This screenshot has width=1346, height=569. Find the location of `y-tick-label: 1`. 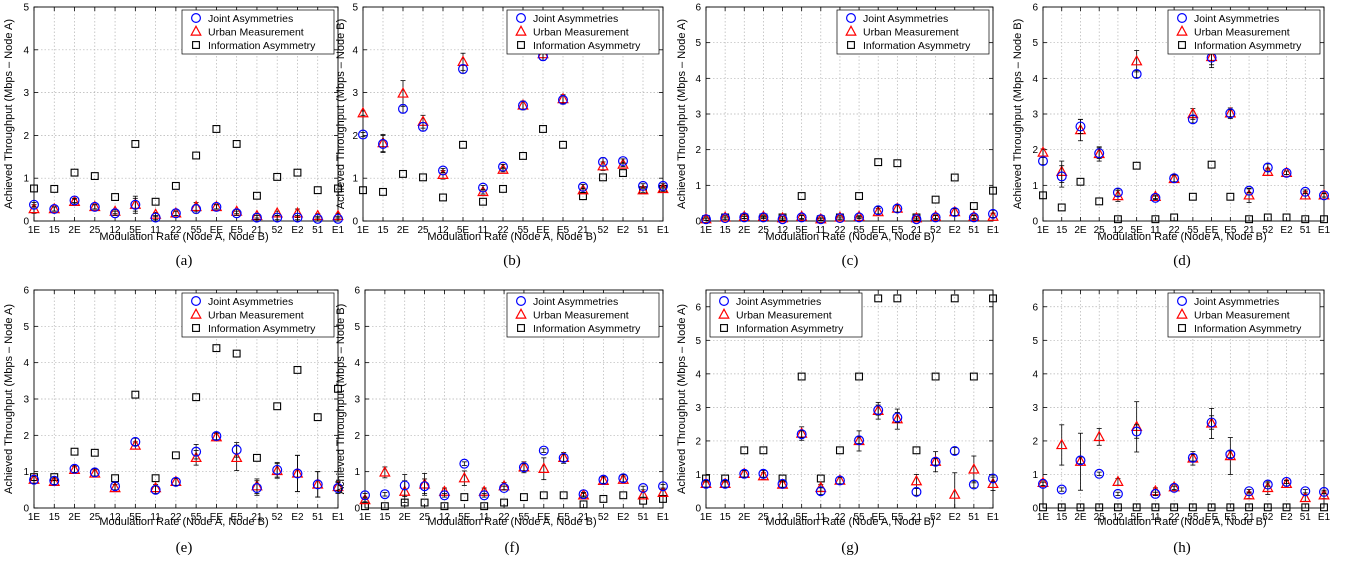

y-tick-label: 1 is located at coordinates (1035, 186).